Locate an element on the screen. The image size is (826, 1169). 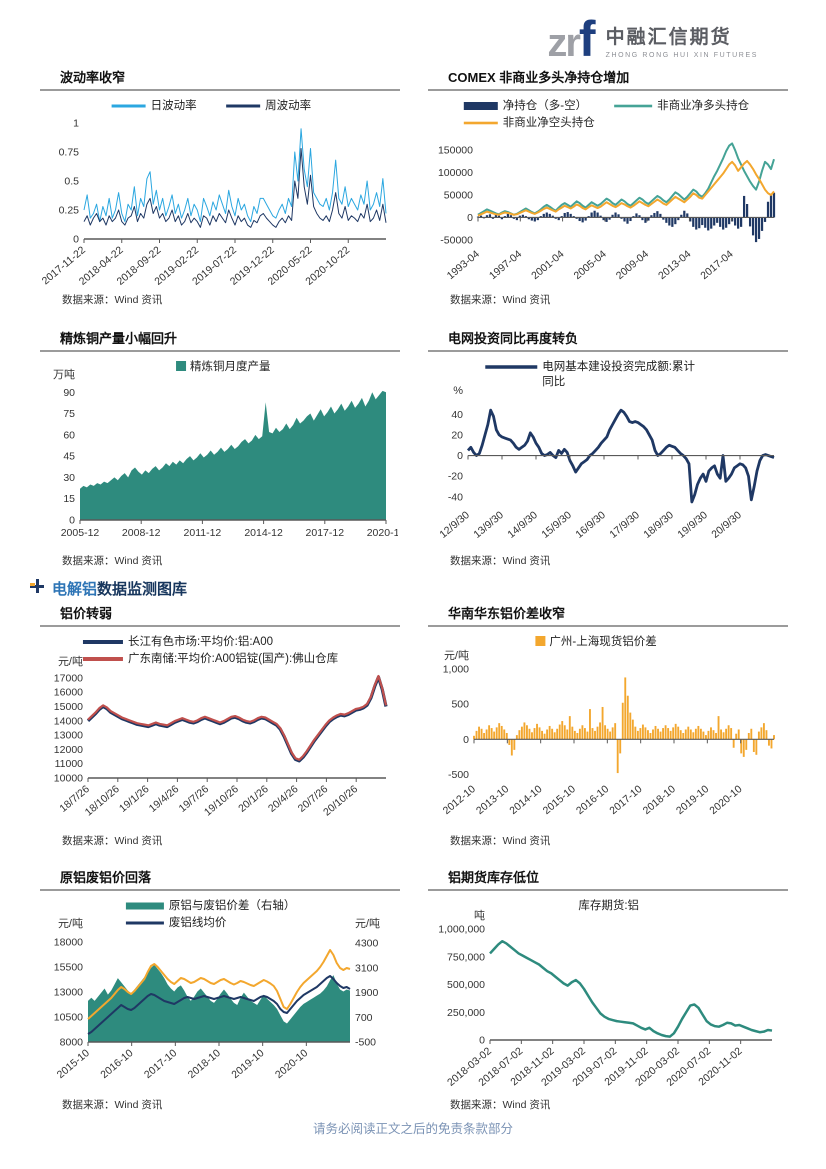
svg-text: 0.75 is located at coordinates (69, 153).